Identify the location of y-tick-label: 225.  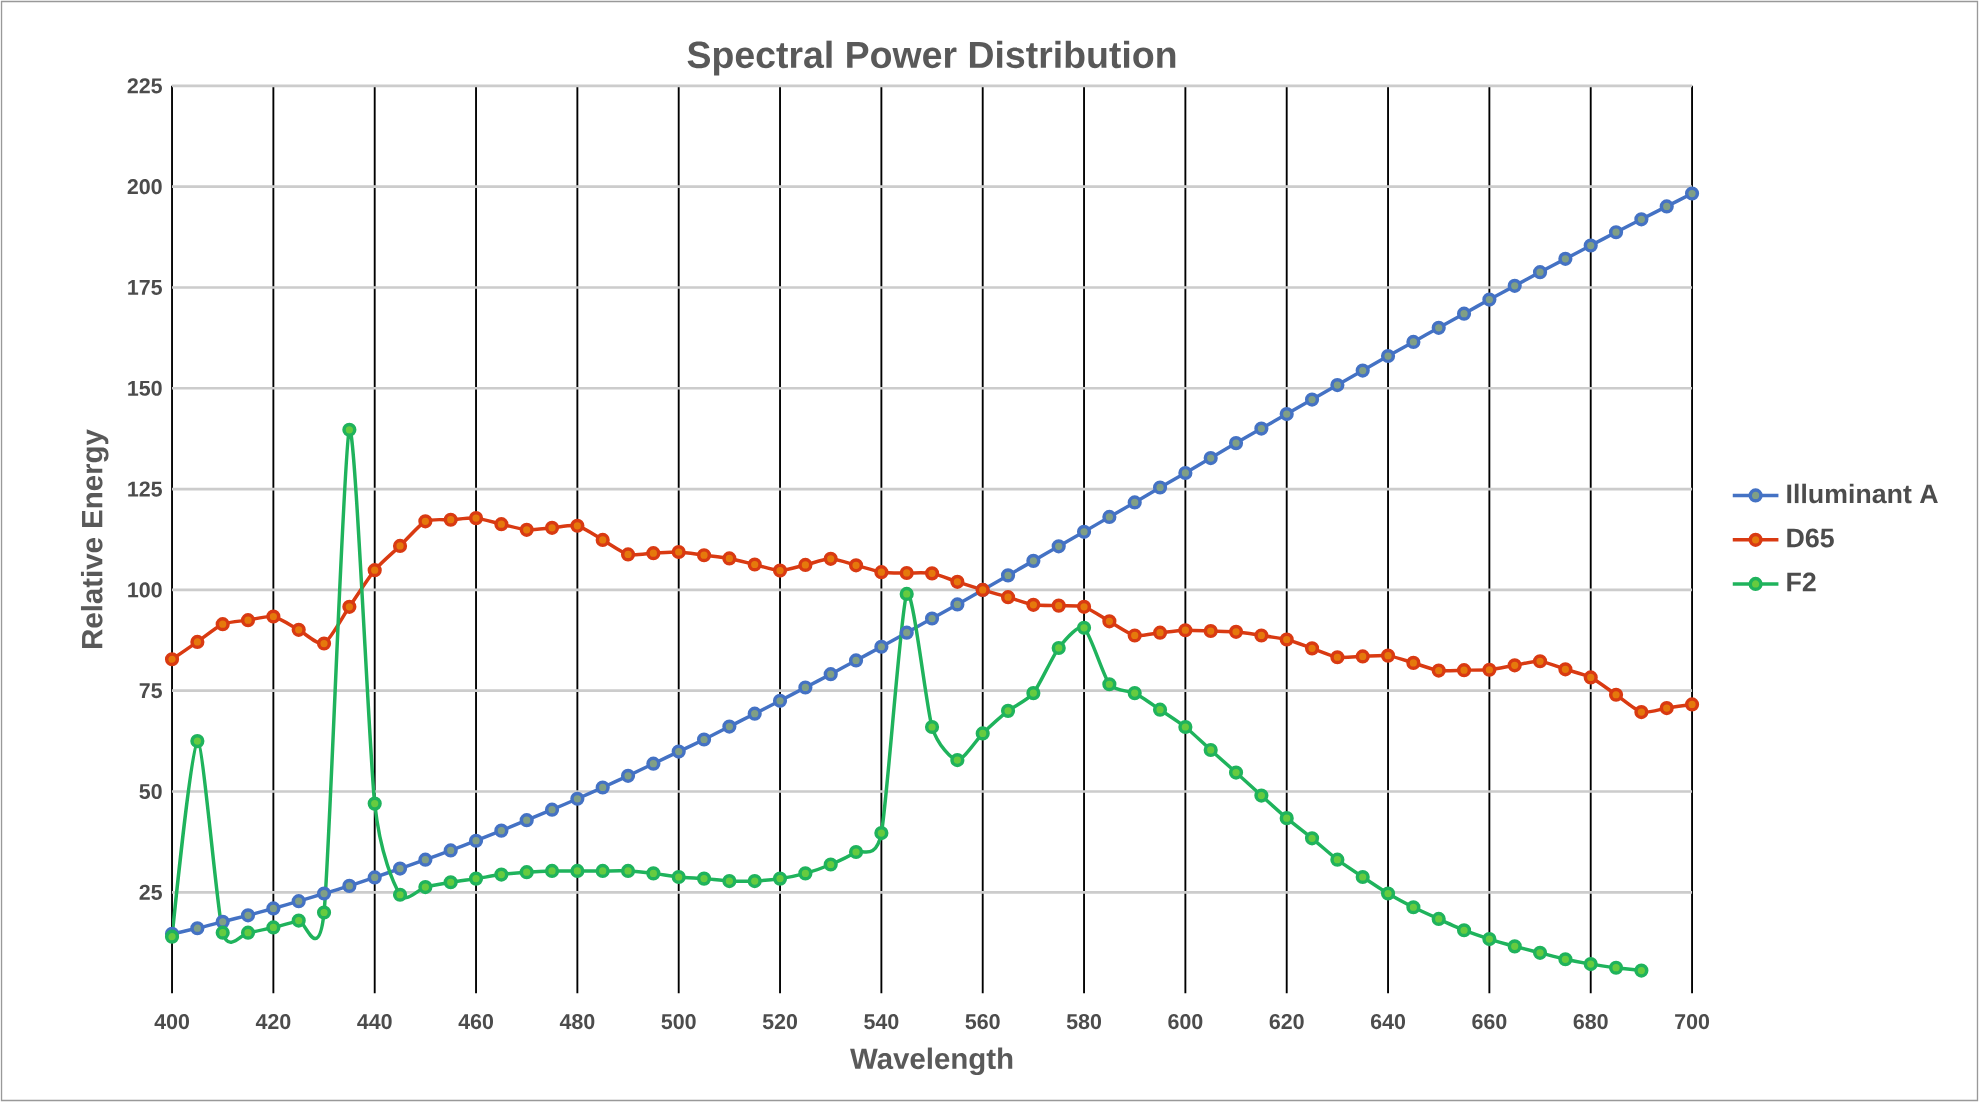
(144, 86).